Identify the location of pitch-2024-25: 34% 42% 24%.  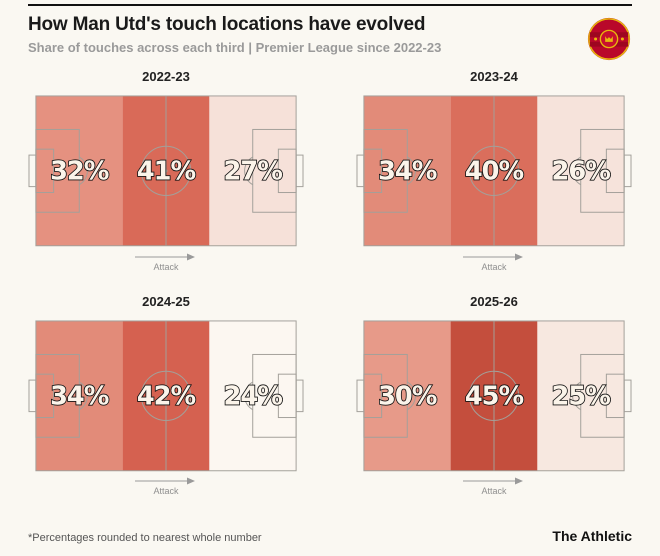
(166, 396).